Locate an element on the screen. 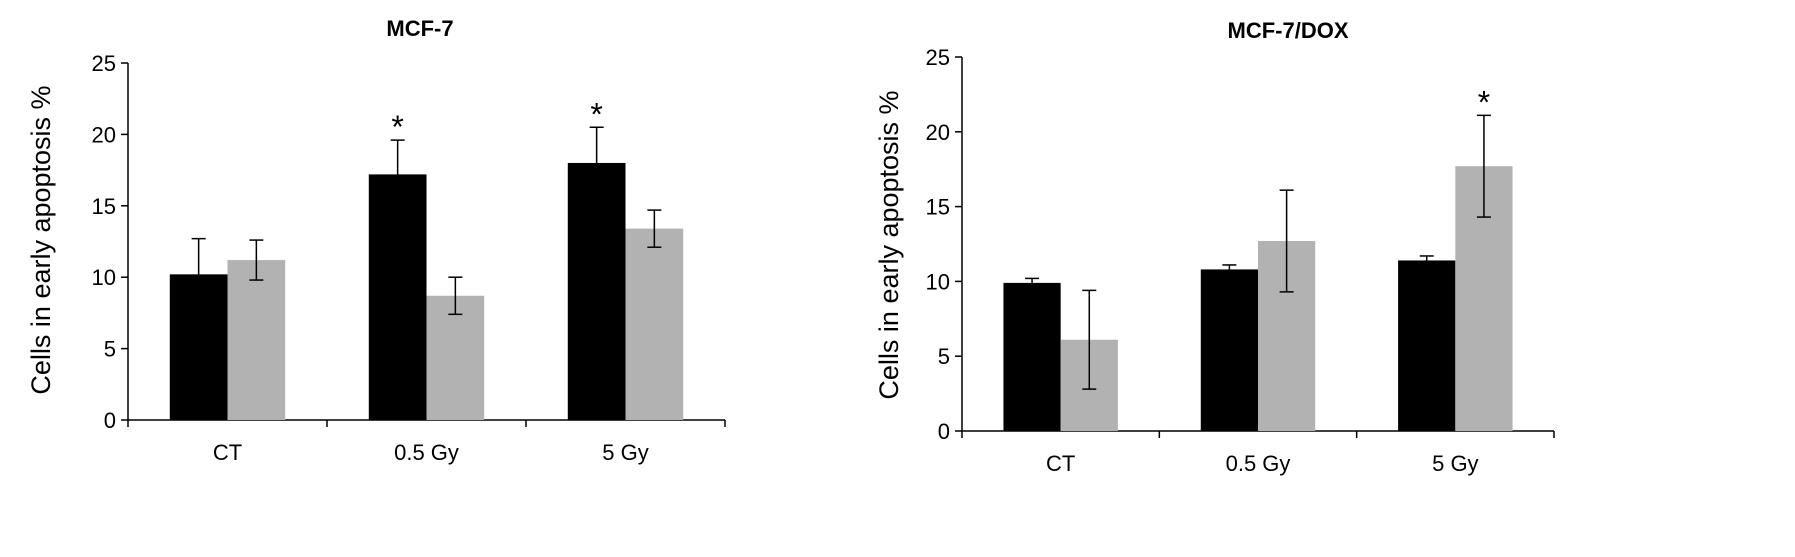 The width and height of the screenshot is (1795, 557). chart-title: MCF-7/DOX is located at coordinates (1288, 30).